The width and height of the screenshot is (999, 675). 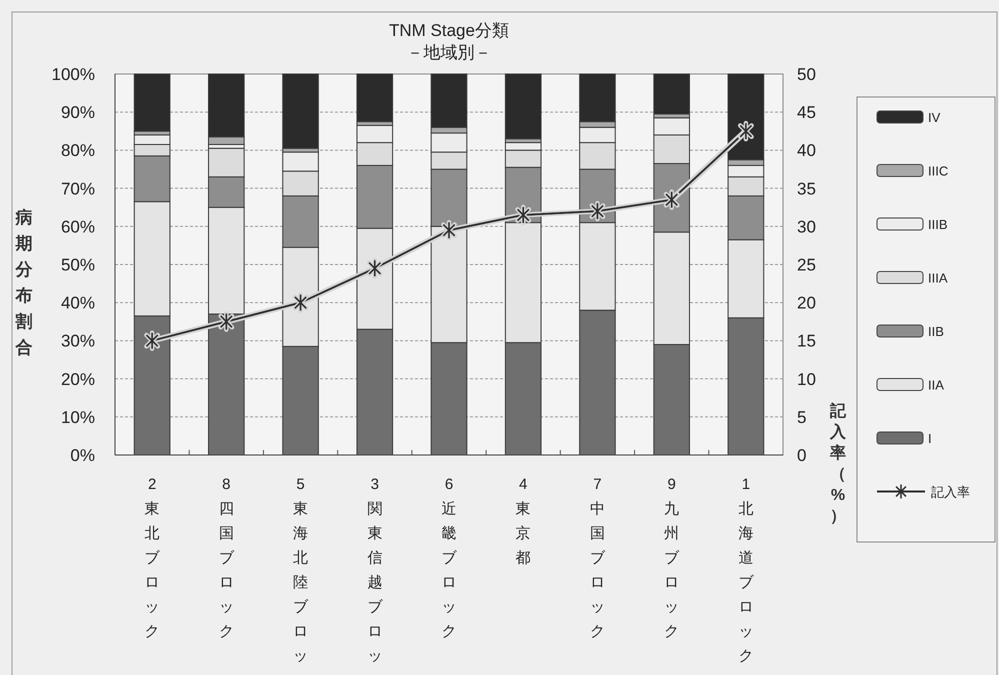 I want to click on title: TNM Stage分類, so click(x=449, y=30).